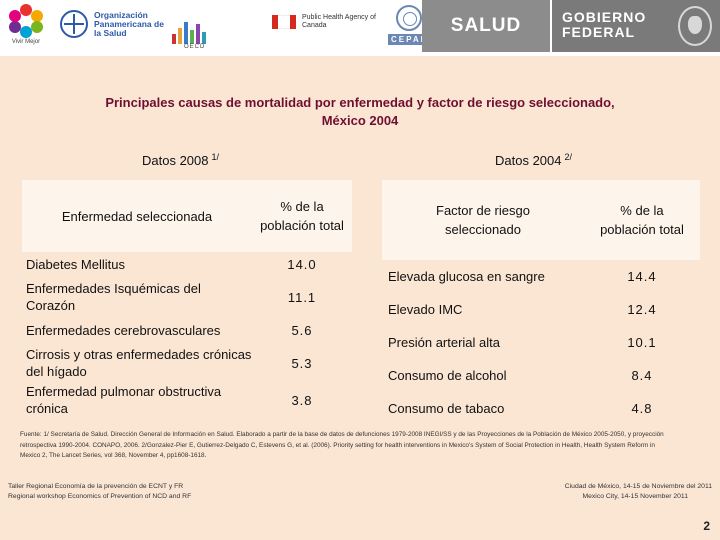 The width and height of the screenshot is (720, 540). I want to click on risk-pct: 12.4, so click(642, 309).